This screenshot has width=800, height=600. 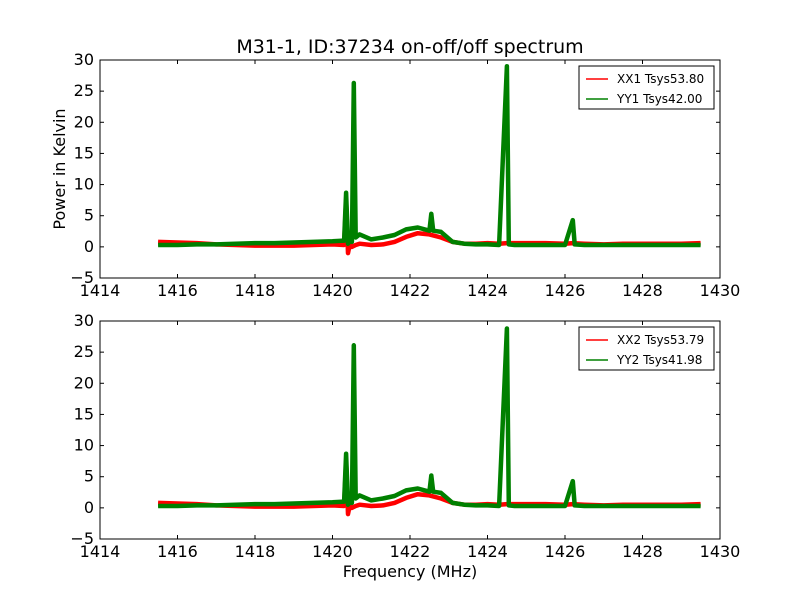 What do you see at coordinates (660, 79) in the screenshot?
I see `legend-label: XX1 Tsys53.80` at bounding box center [660, 79].